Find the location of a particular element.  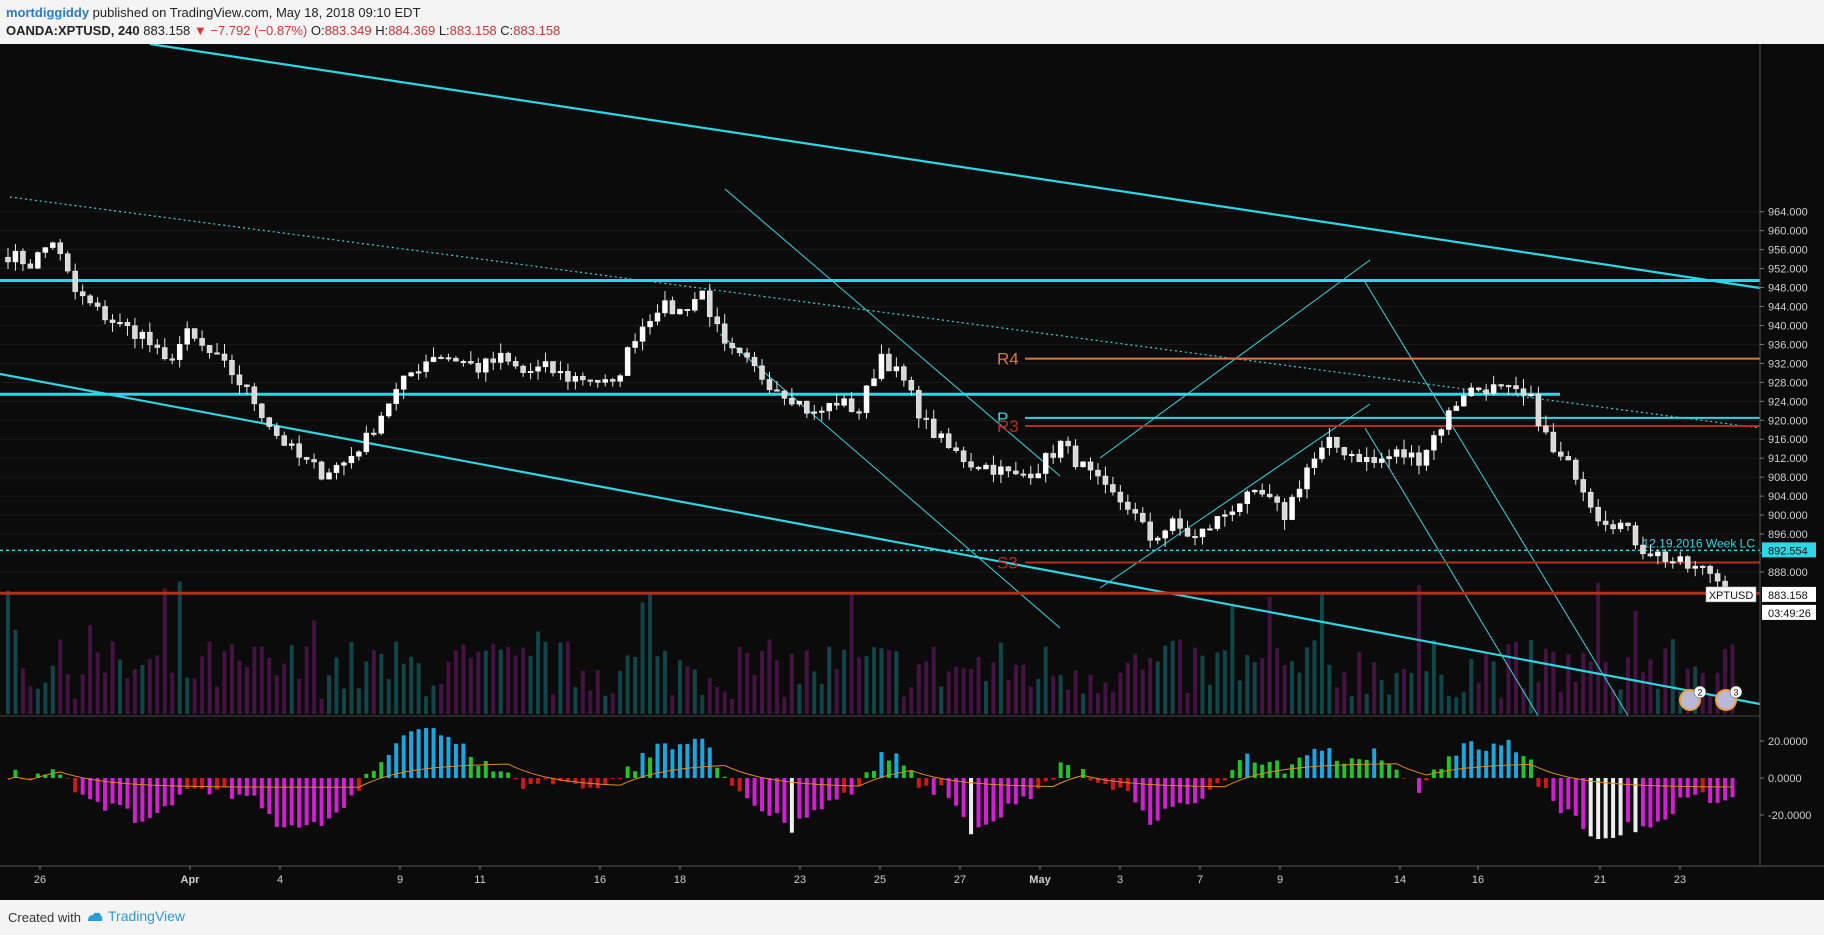

event-badge-count: 3 is located at coordinates (1735, 693).